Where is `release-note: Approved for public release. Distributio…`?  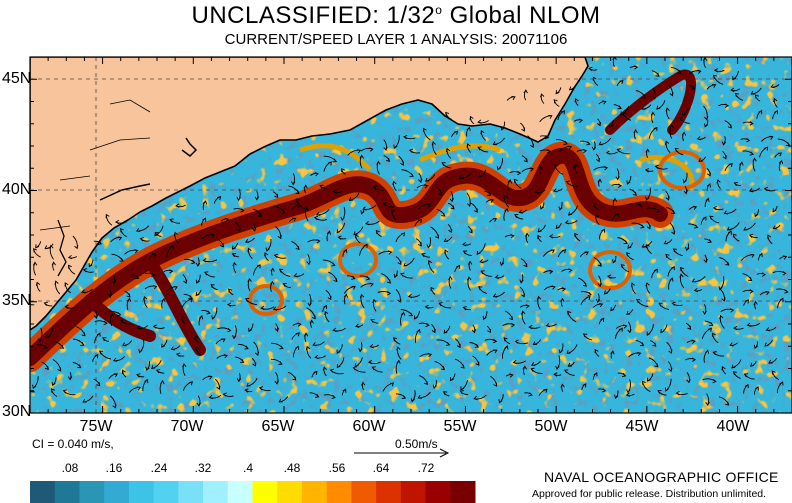
release-note: Approved for public release. Distributio… is located at coordinates (649, 494).